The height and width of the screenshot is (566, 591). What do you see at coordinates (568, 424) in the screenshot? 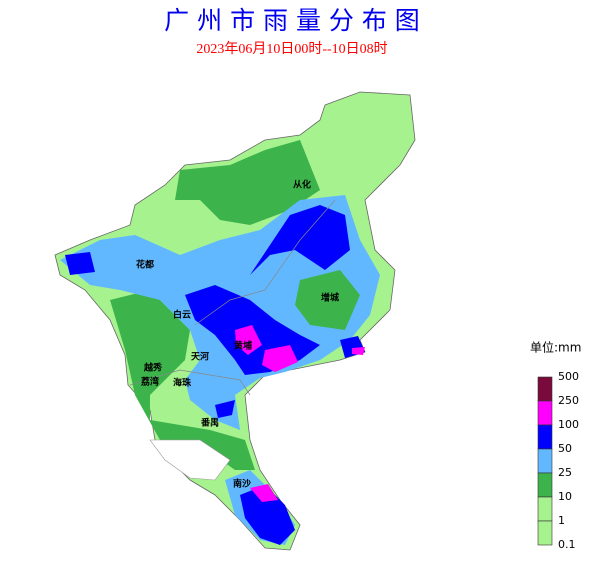
I see `legend-level: 100` at bounding box center [568, 424].